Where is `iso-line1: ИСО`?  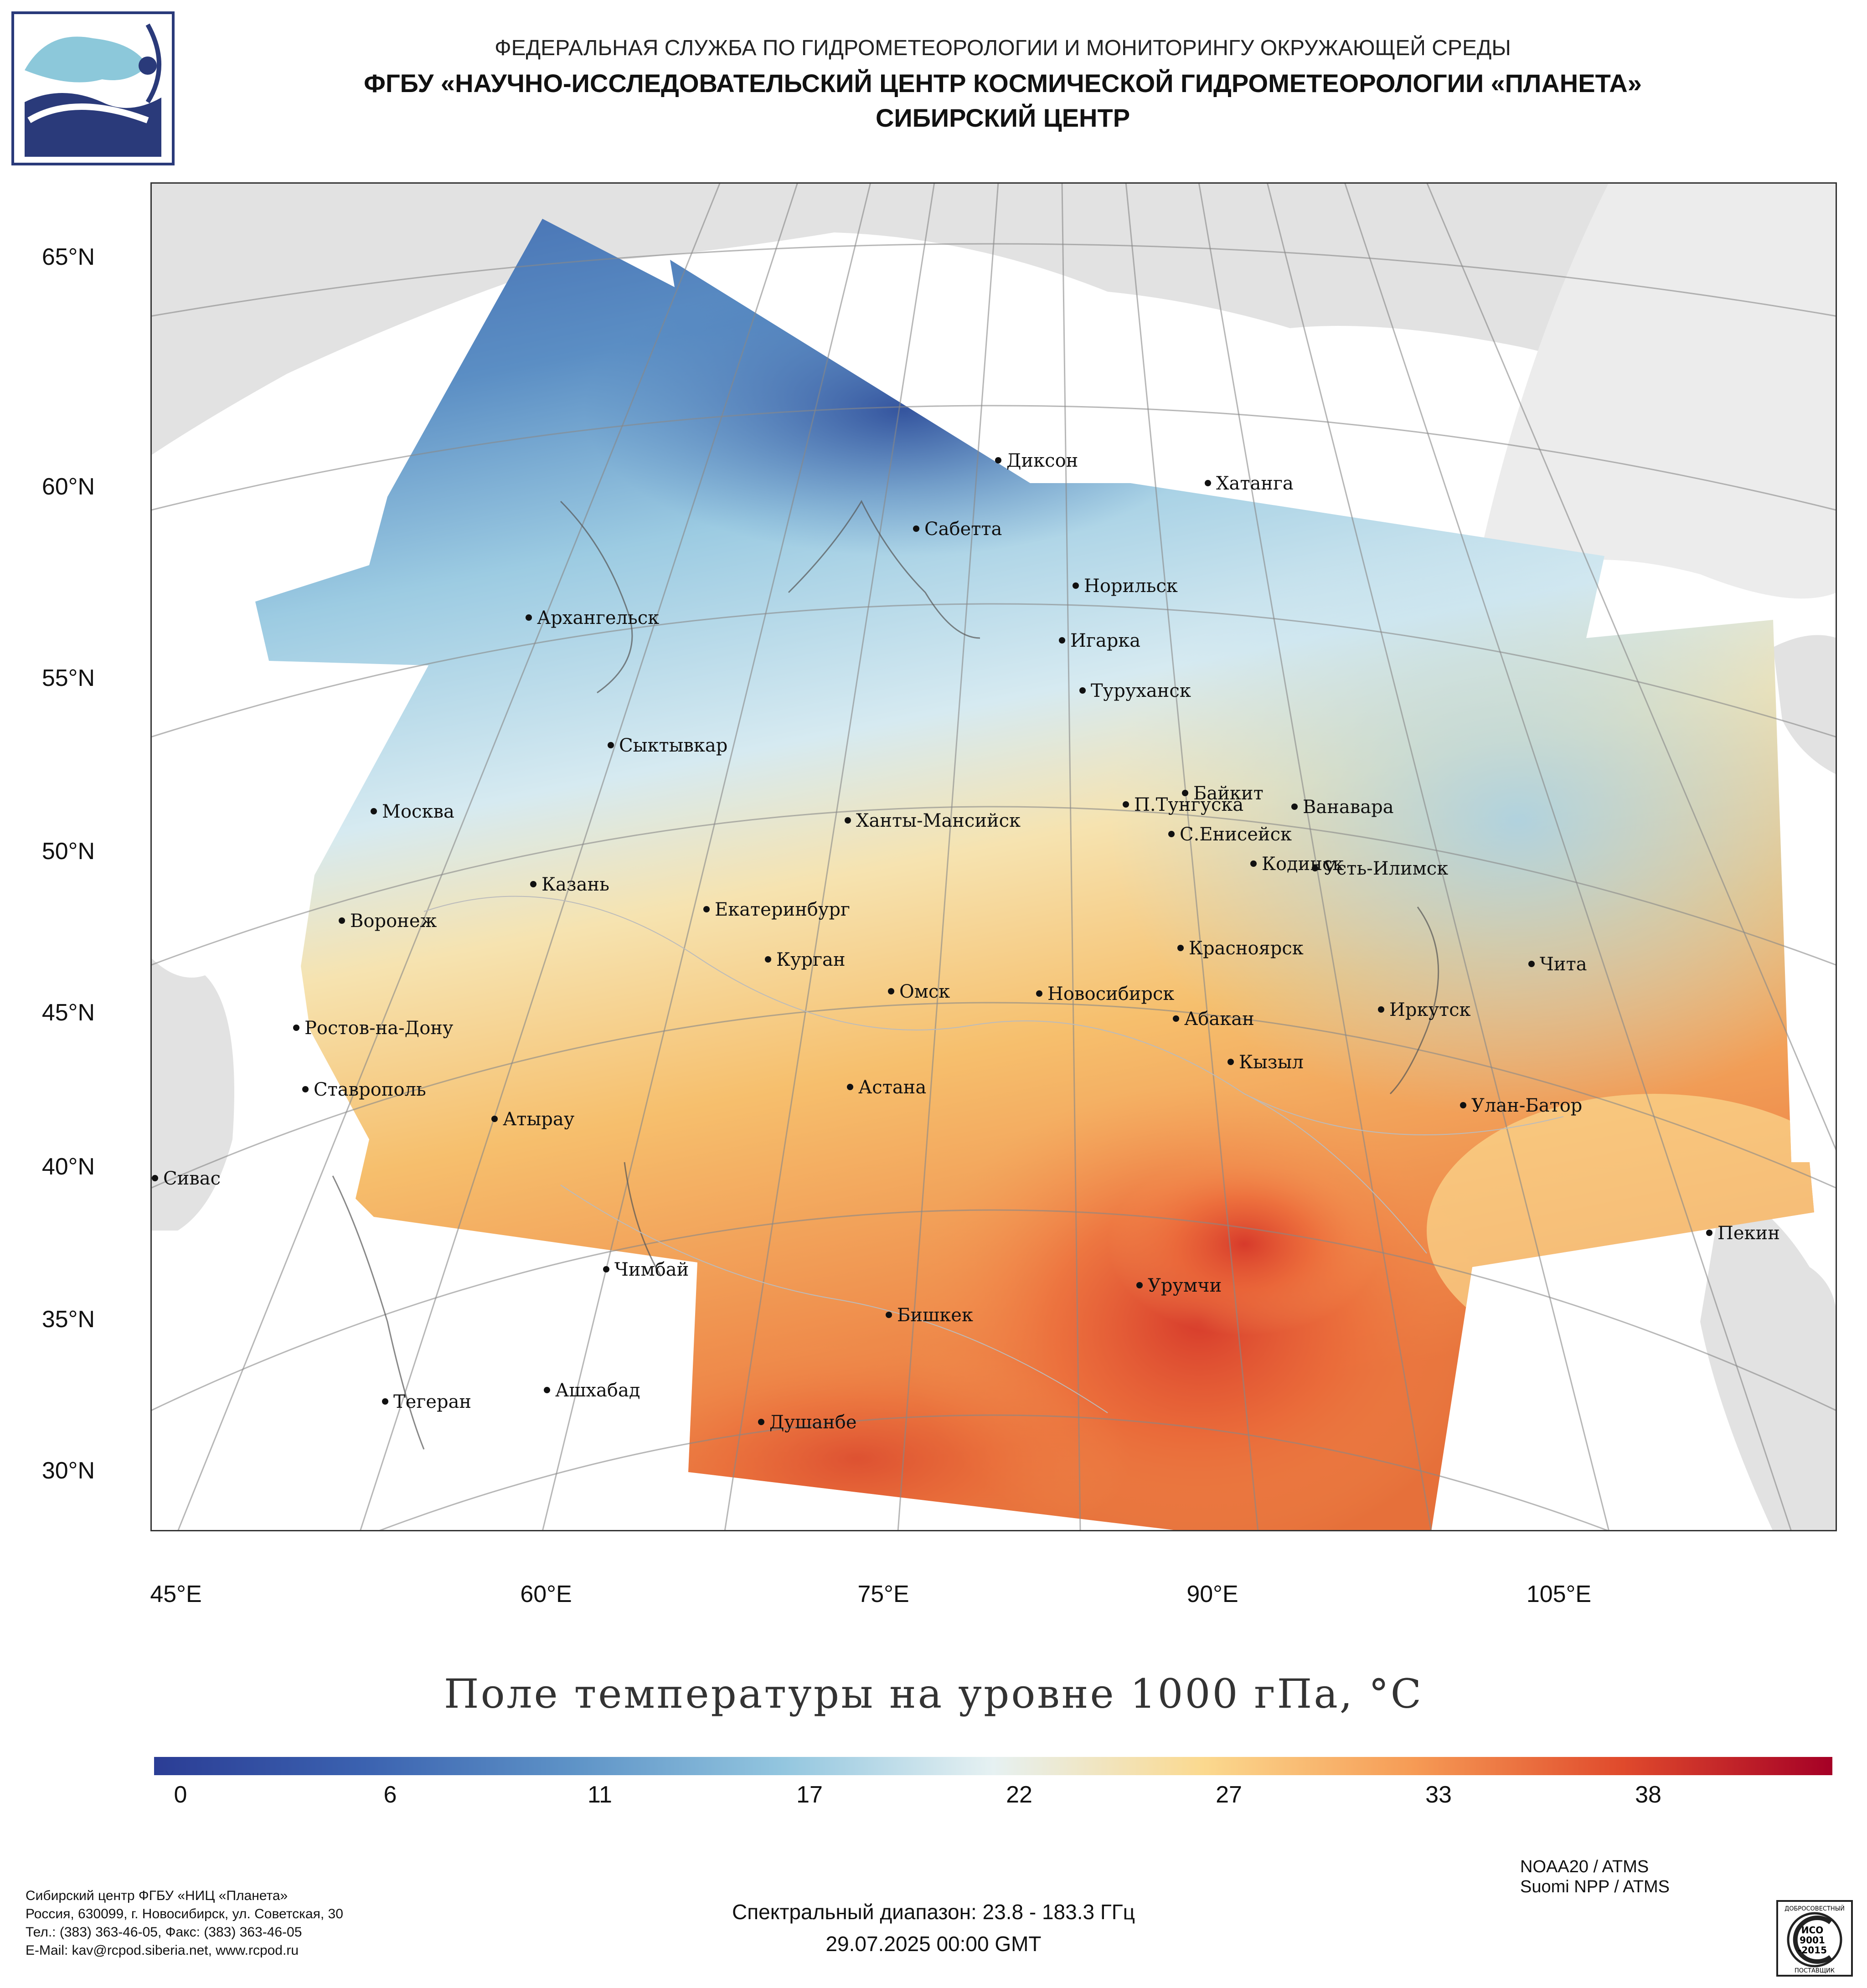
iso-line1: ИСО is located at coordinates (1812, 1931).